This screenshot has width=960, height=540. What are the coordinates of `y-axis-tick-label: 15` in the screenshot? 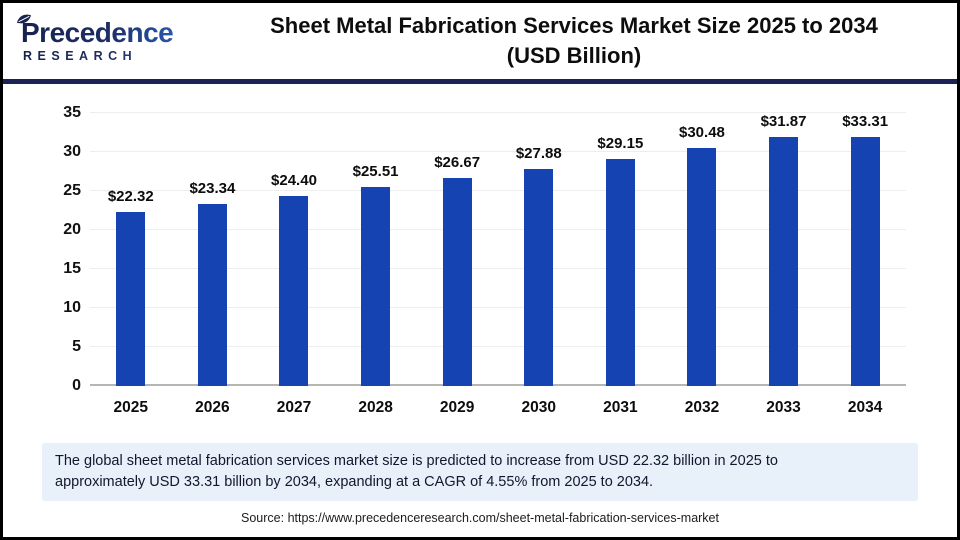 It's located at (72, 268).